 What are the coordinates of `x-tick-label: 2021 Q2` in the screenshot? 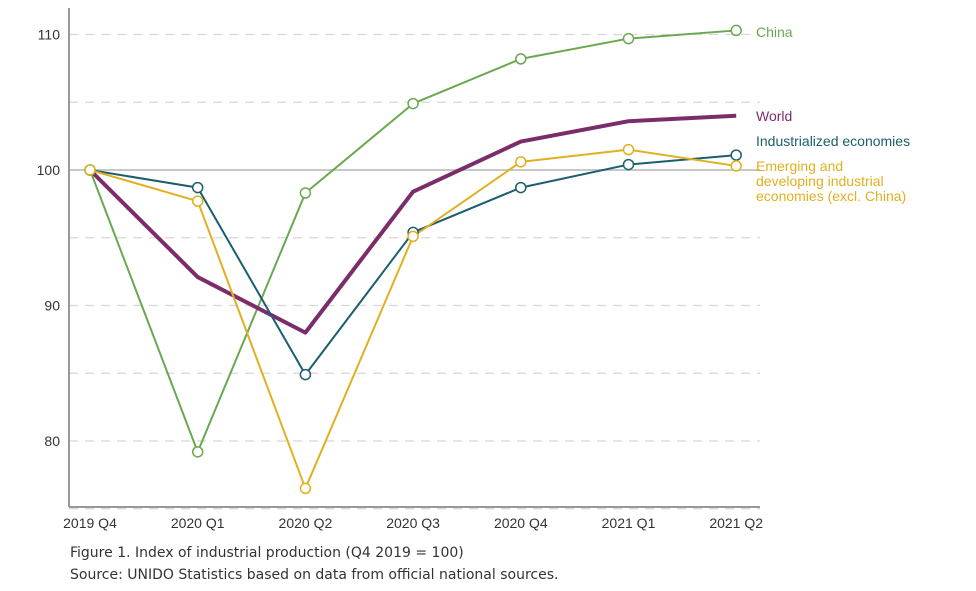 It's located at (736, 523).